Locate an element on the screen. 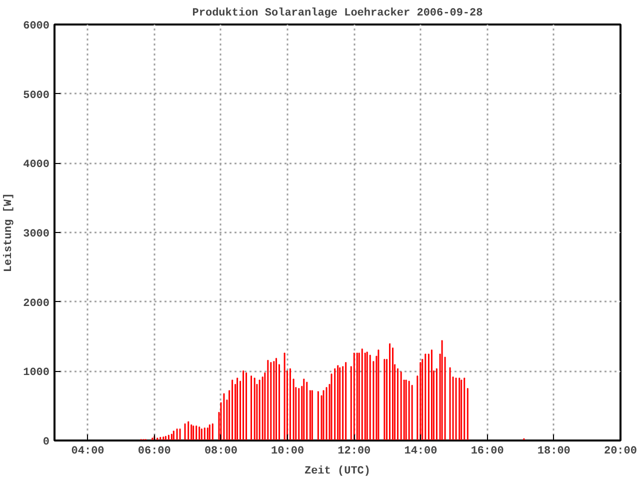  y-axis-title: Leistung [W] is located at coordinates (9, 232).